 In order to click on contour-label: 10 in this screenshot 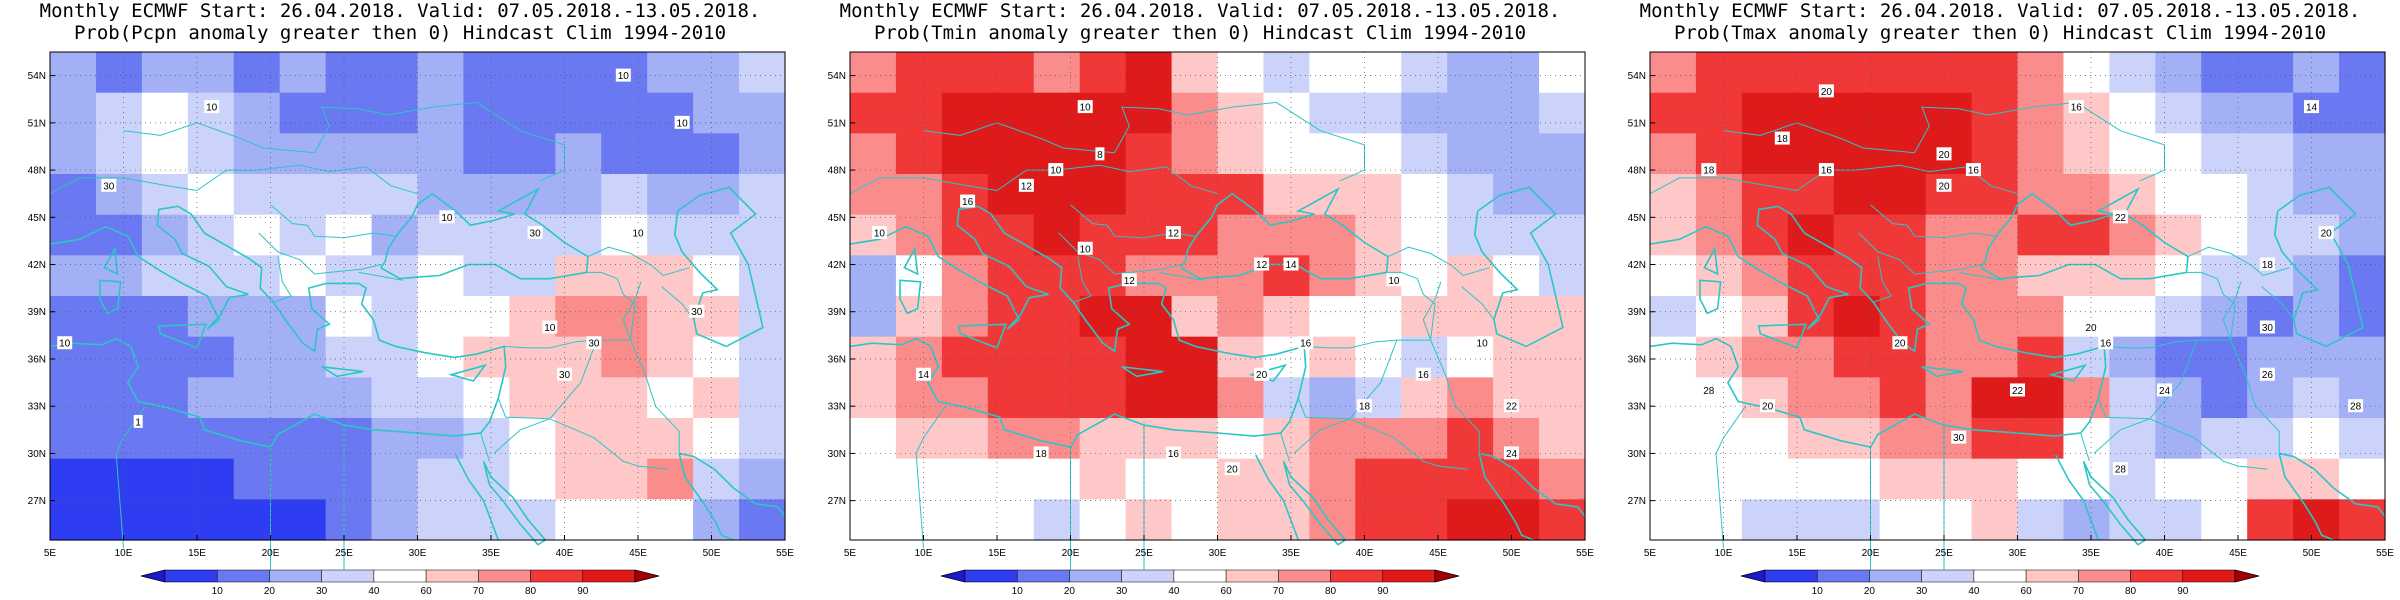, I will do `click(1483, 344)`.